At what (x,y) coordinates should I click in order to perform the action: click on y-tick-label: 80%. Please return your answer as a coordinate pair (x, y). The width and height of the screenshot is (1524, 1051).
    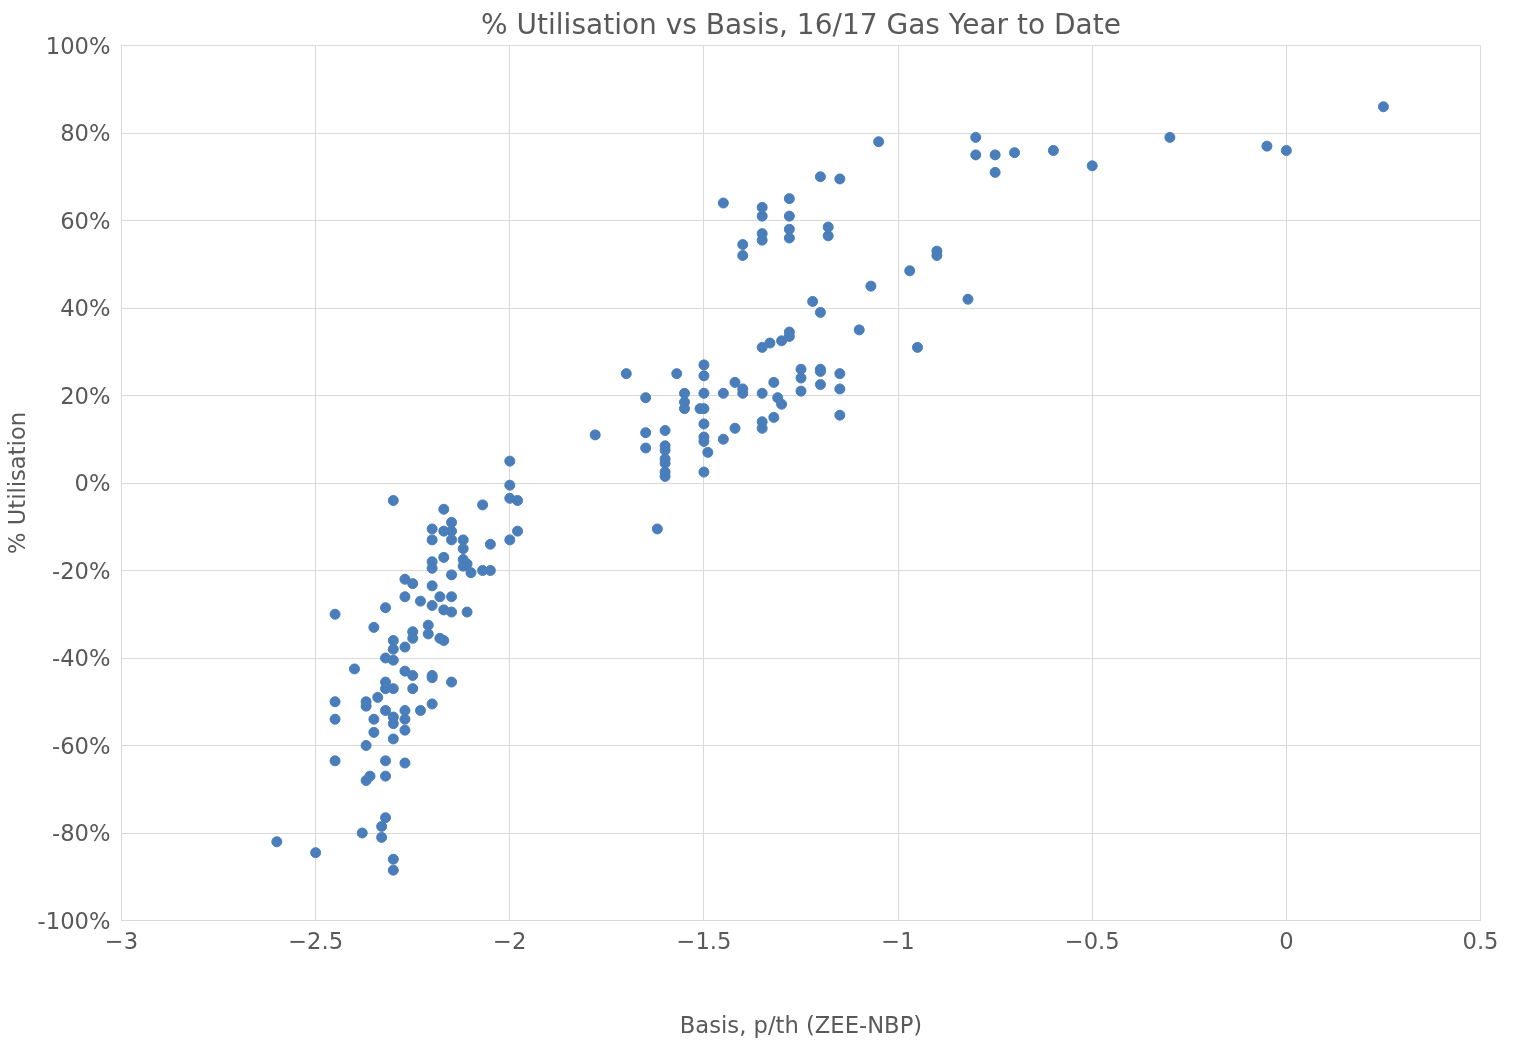
    Looking at the image, I should click on (85, 133).